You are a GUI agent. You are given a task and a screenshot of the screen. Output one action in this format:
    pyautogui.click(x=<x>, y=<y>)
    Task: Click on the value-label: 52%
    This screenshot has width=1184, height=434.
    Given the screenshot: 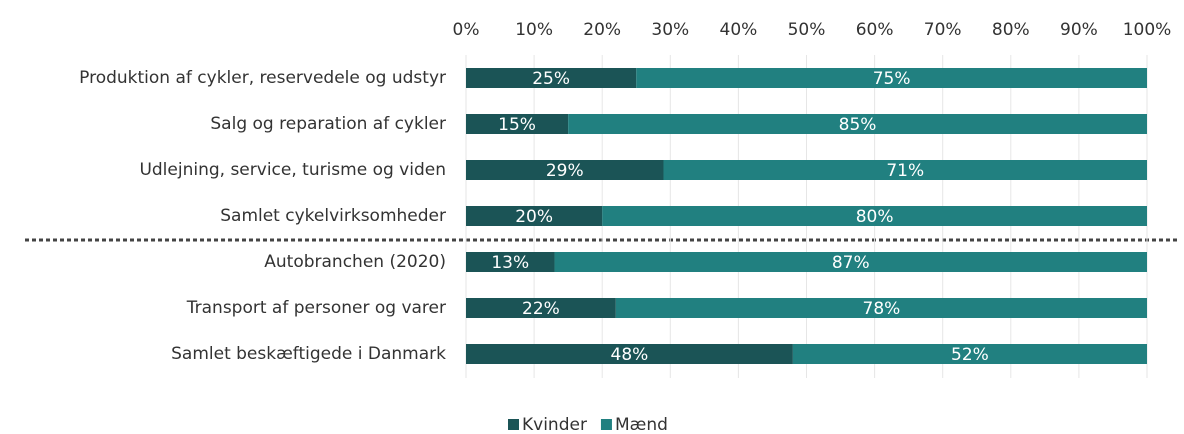 What is the action you would take?
    pyautogui.click(x=970, y=355)
    